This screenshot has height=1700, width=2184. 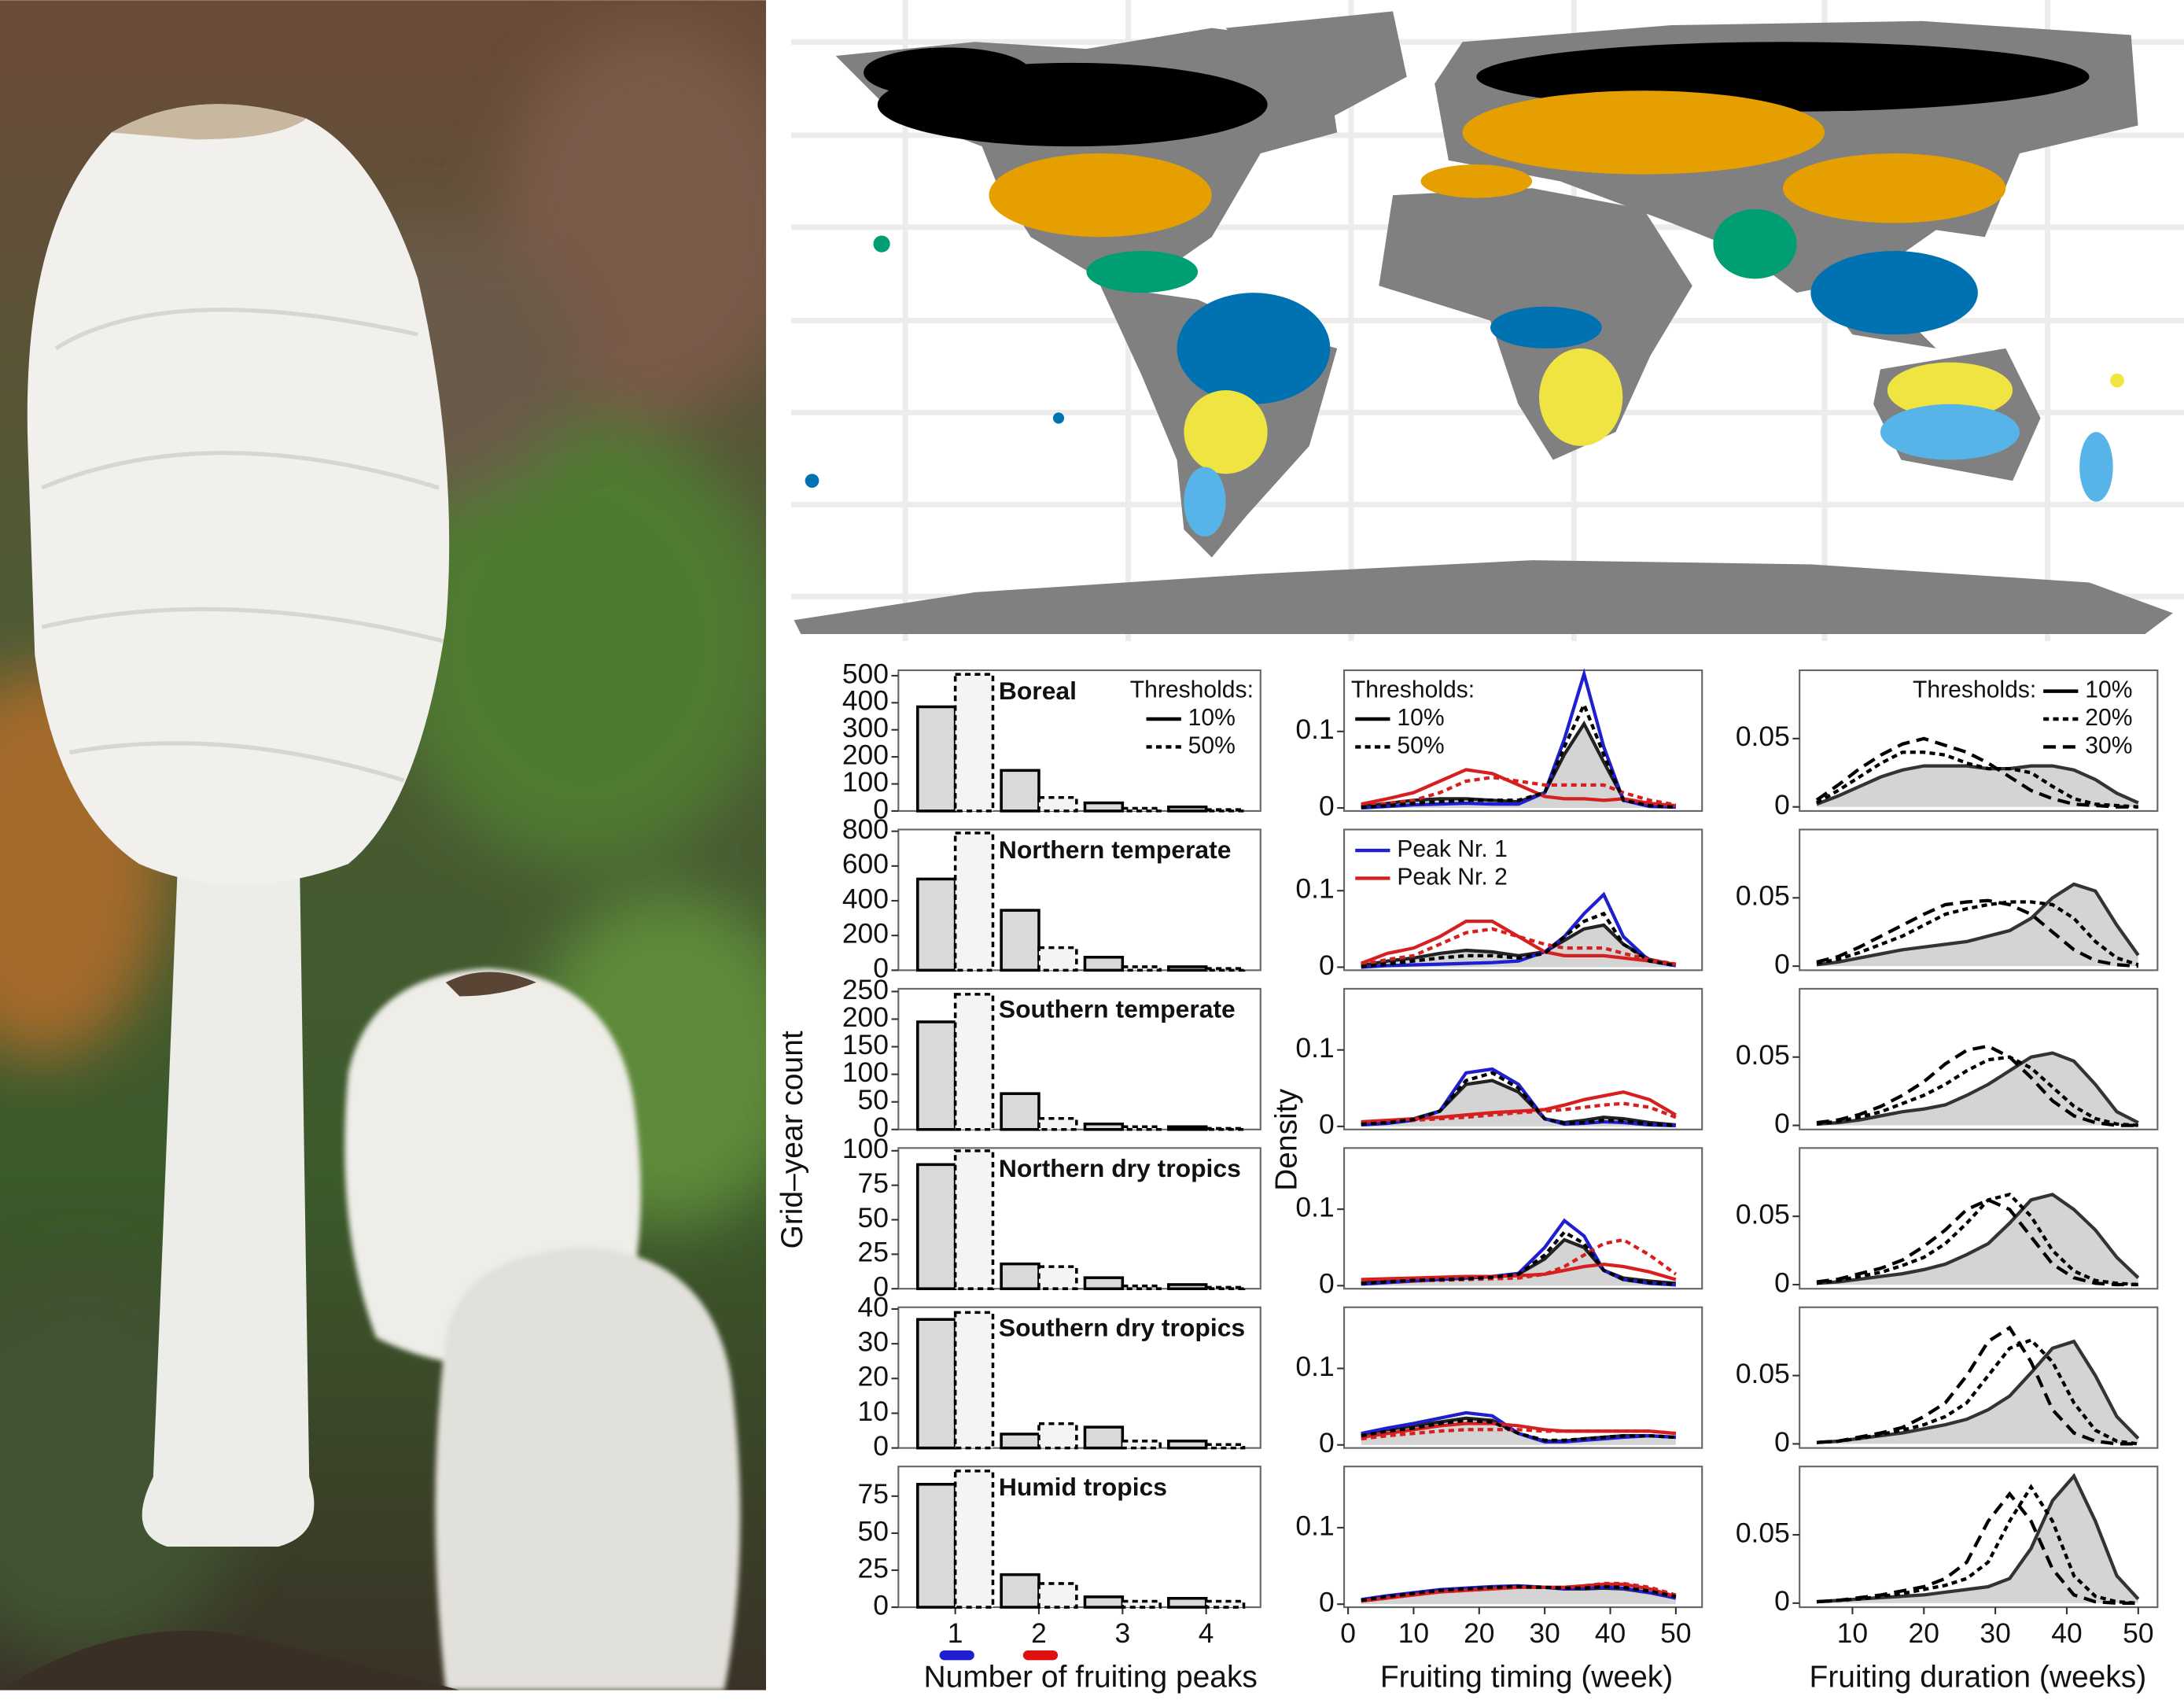 What do you see at coordinates (873, 1568) in the screenshot?
I see `y-tick-label: 25` at bounding box center [873, 1568].